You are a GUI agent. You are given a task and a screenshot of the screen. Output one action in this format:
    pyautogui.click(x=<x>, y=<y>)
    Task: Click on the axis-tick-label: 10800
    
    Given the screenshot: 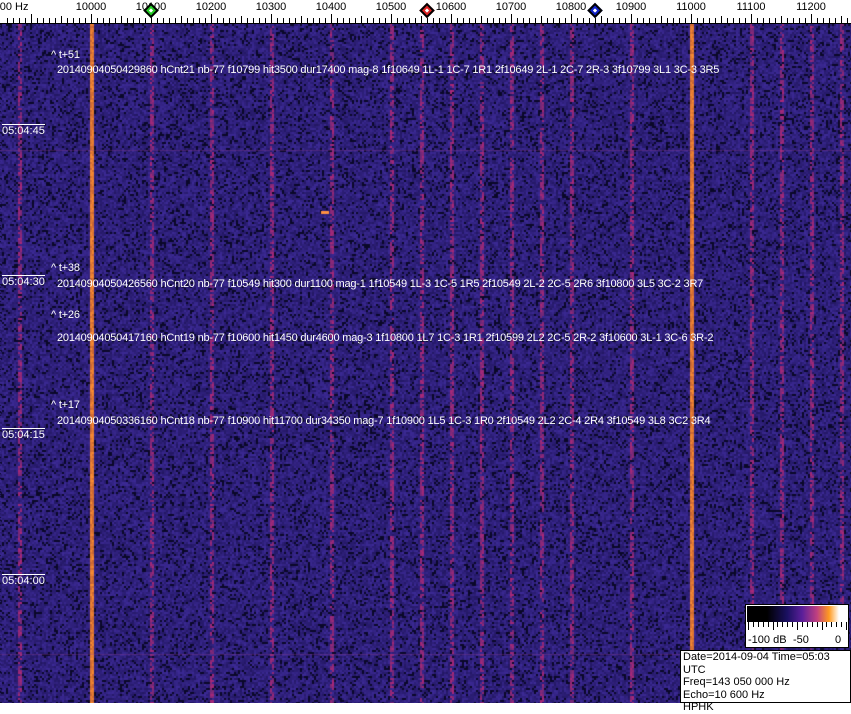 What is the action you would take?
    pyautogui.click(x=571, y=7)
    